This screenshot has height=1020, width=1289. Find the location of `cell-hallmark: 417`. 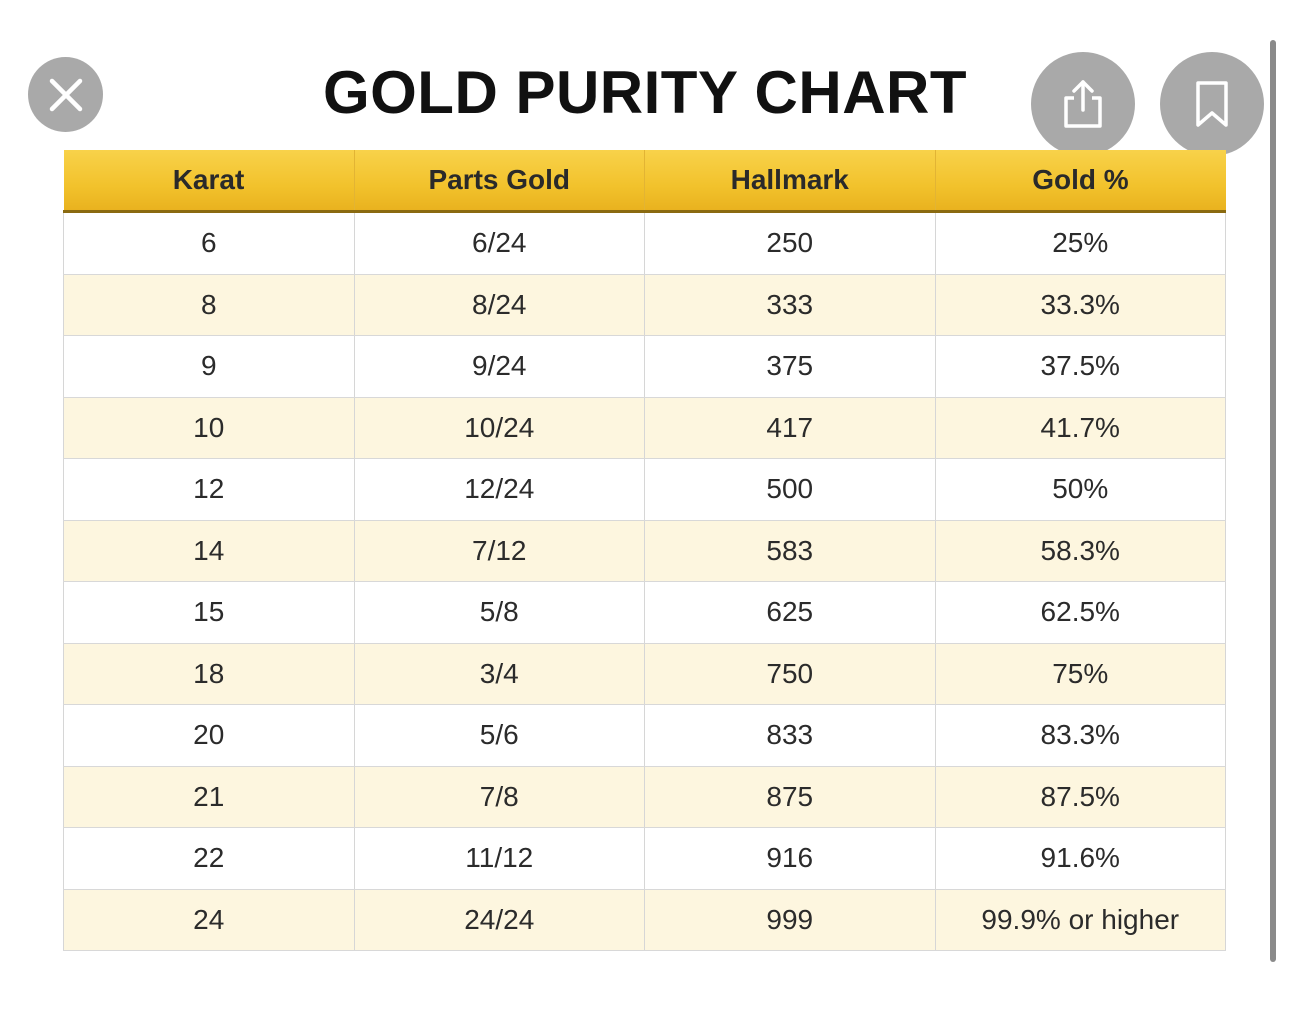

cell-hallmark: 417 is located at coordinates (789, 428).